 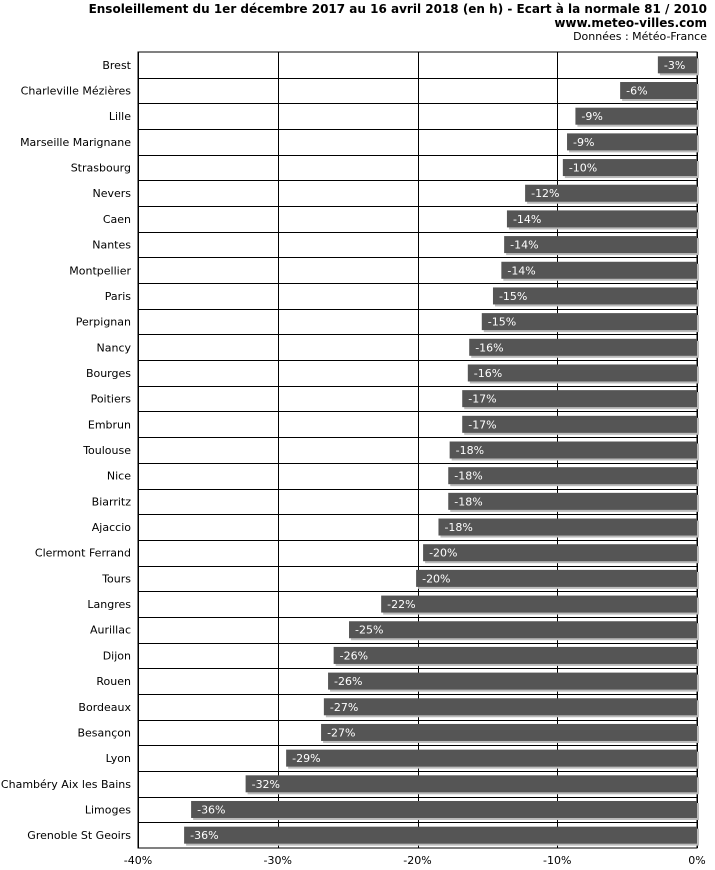 What do you see at coordinates (112, 501) in the screenshot?
I see `category-label: Biarritz` at bounding box center [112, 501].